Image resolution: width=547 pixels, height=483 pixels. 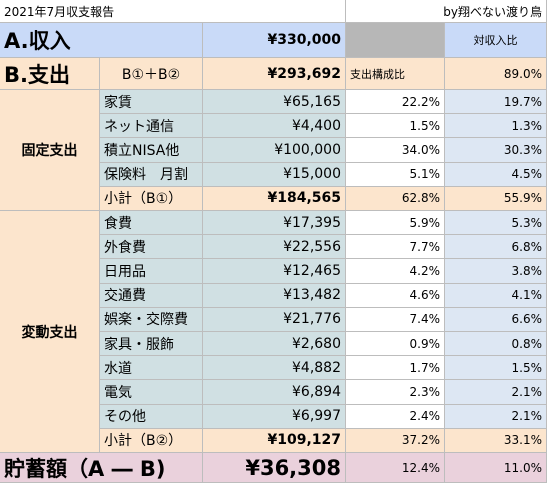 I want to click on subtotal-amount: ¥184,565, so click(x=274, y=198).